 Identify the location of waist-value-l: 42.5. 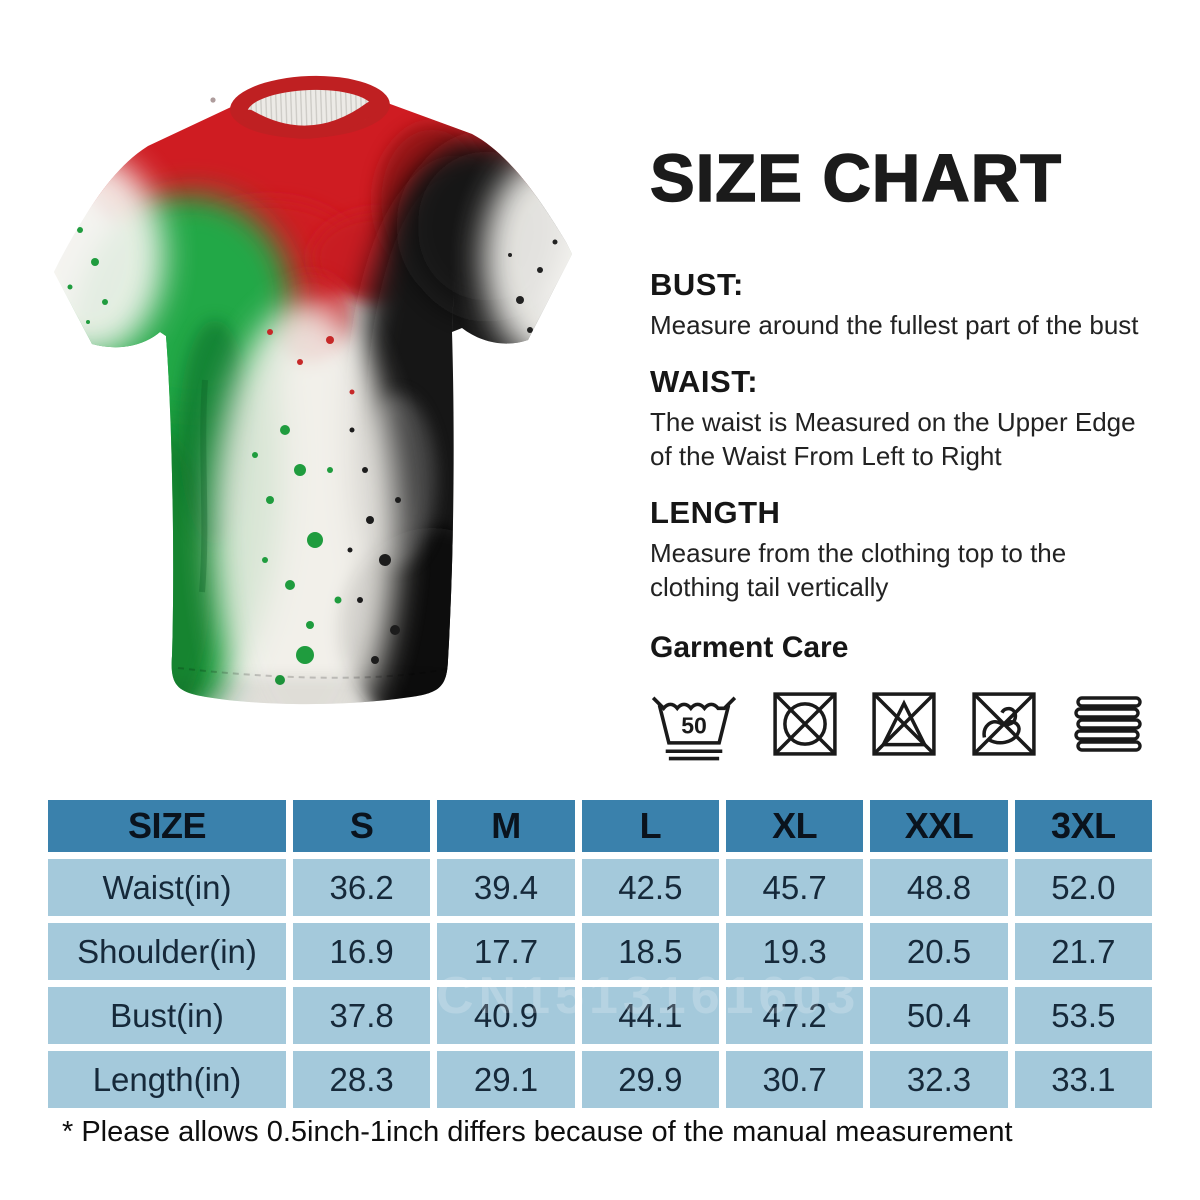
(650, 887).